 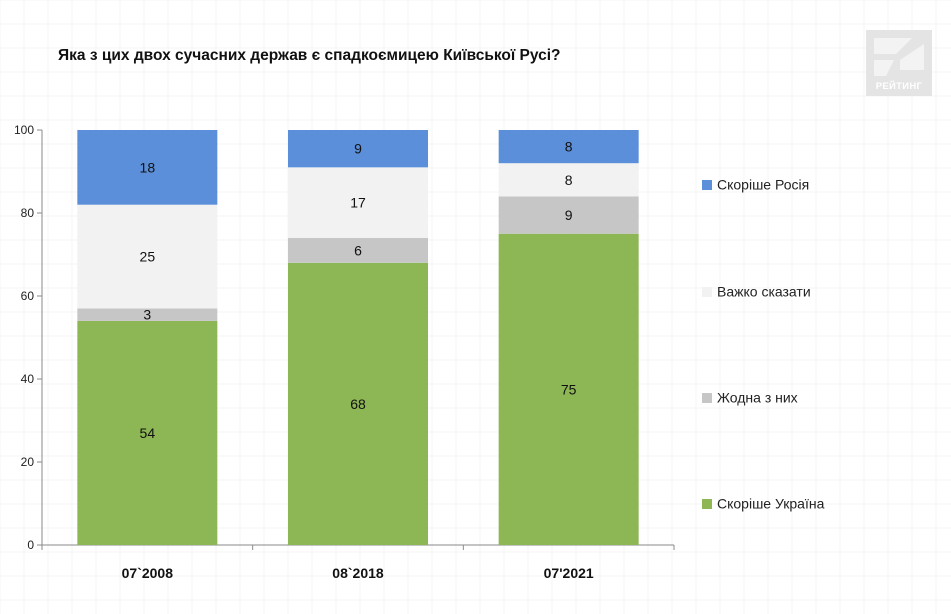 I want to click on legend-item: Важко сказати, so click(x=756, y=292).